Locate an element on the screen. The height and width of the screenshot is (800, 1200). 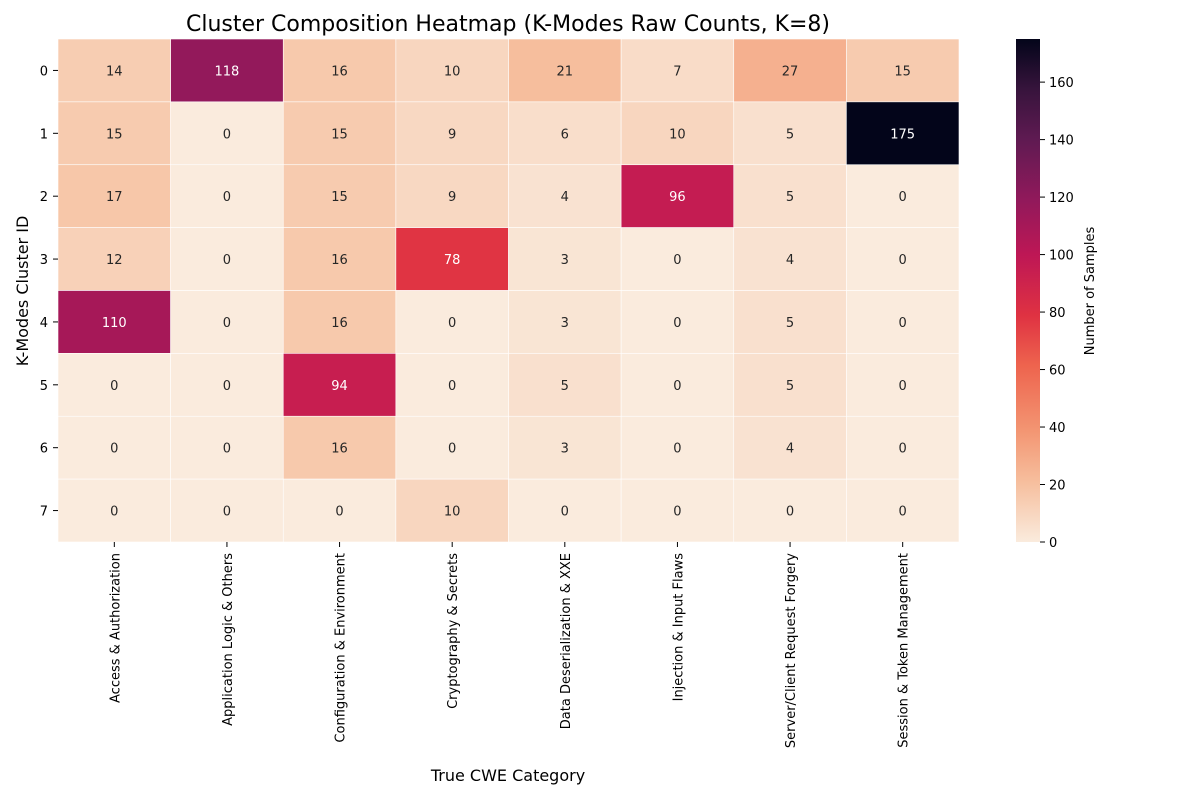
colorbar-tick-label: 160 is located at coordinates (1061, 83).